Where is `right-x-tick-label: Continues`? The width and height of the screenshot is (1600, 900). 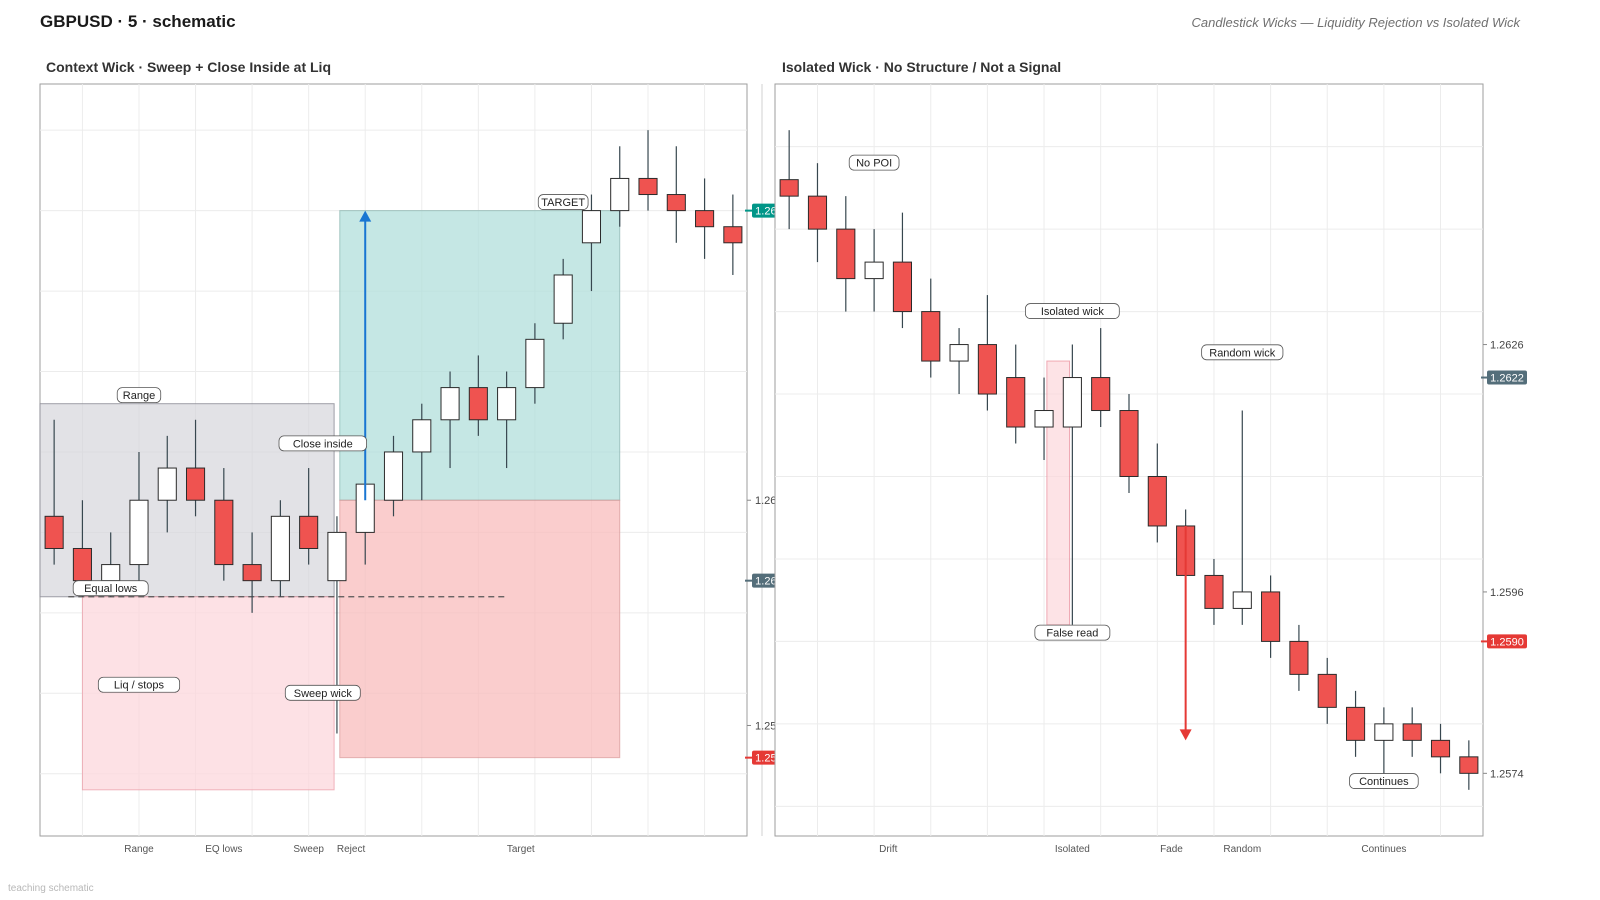 right-x-tick-label: Continues is located at coordinates (1383, 849).